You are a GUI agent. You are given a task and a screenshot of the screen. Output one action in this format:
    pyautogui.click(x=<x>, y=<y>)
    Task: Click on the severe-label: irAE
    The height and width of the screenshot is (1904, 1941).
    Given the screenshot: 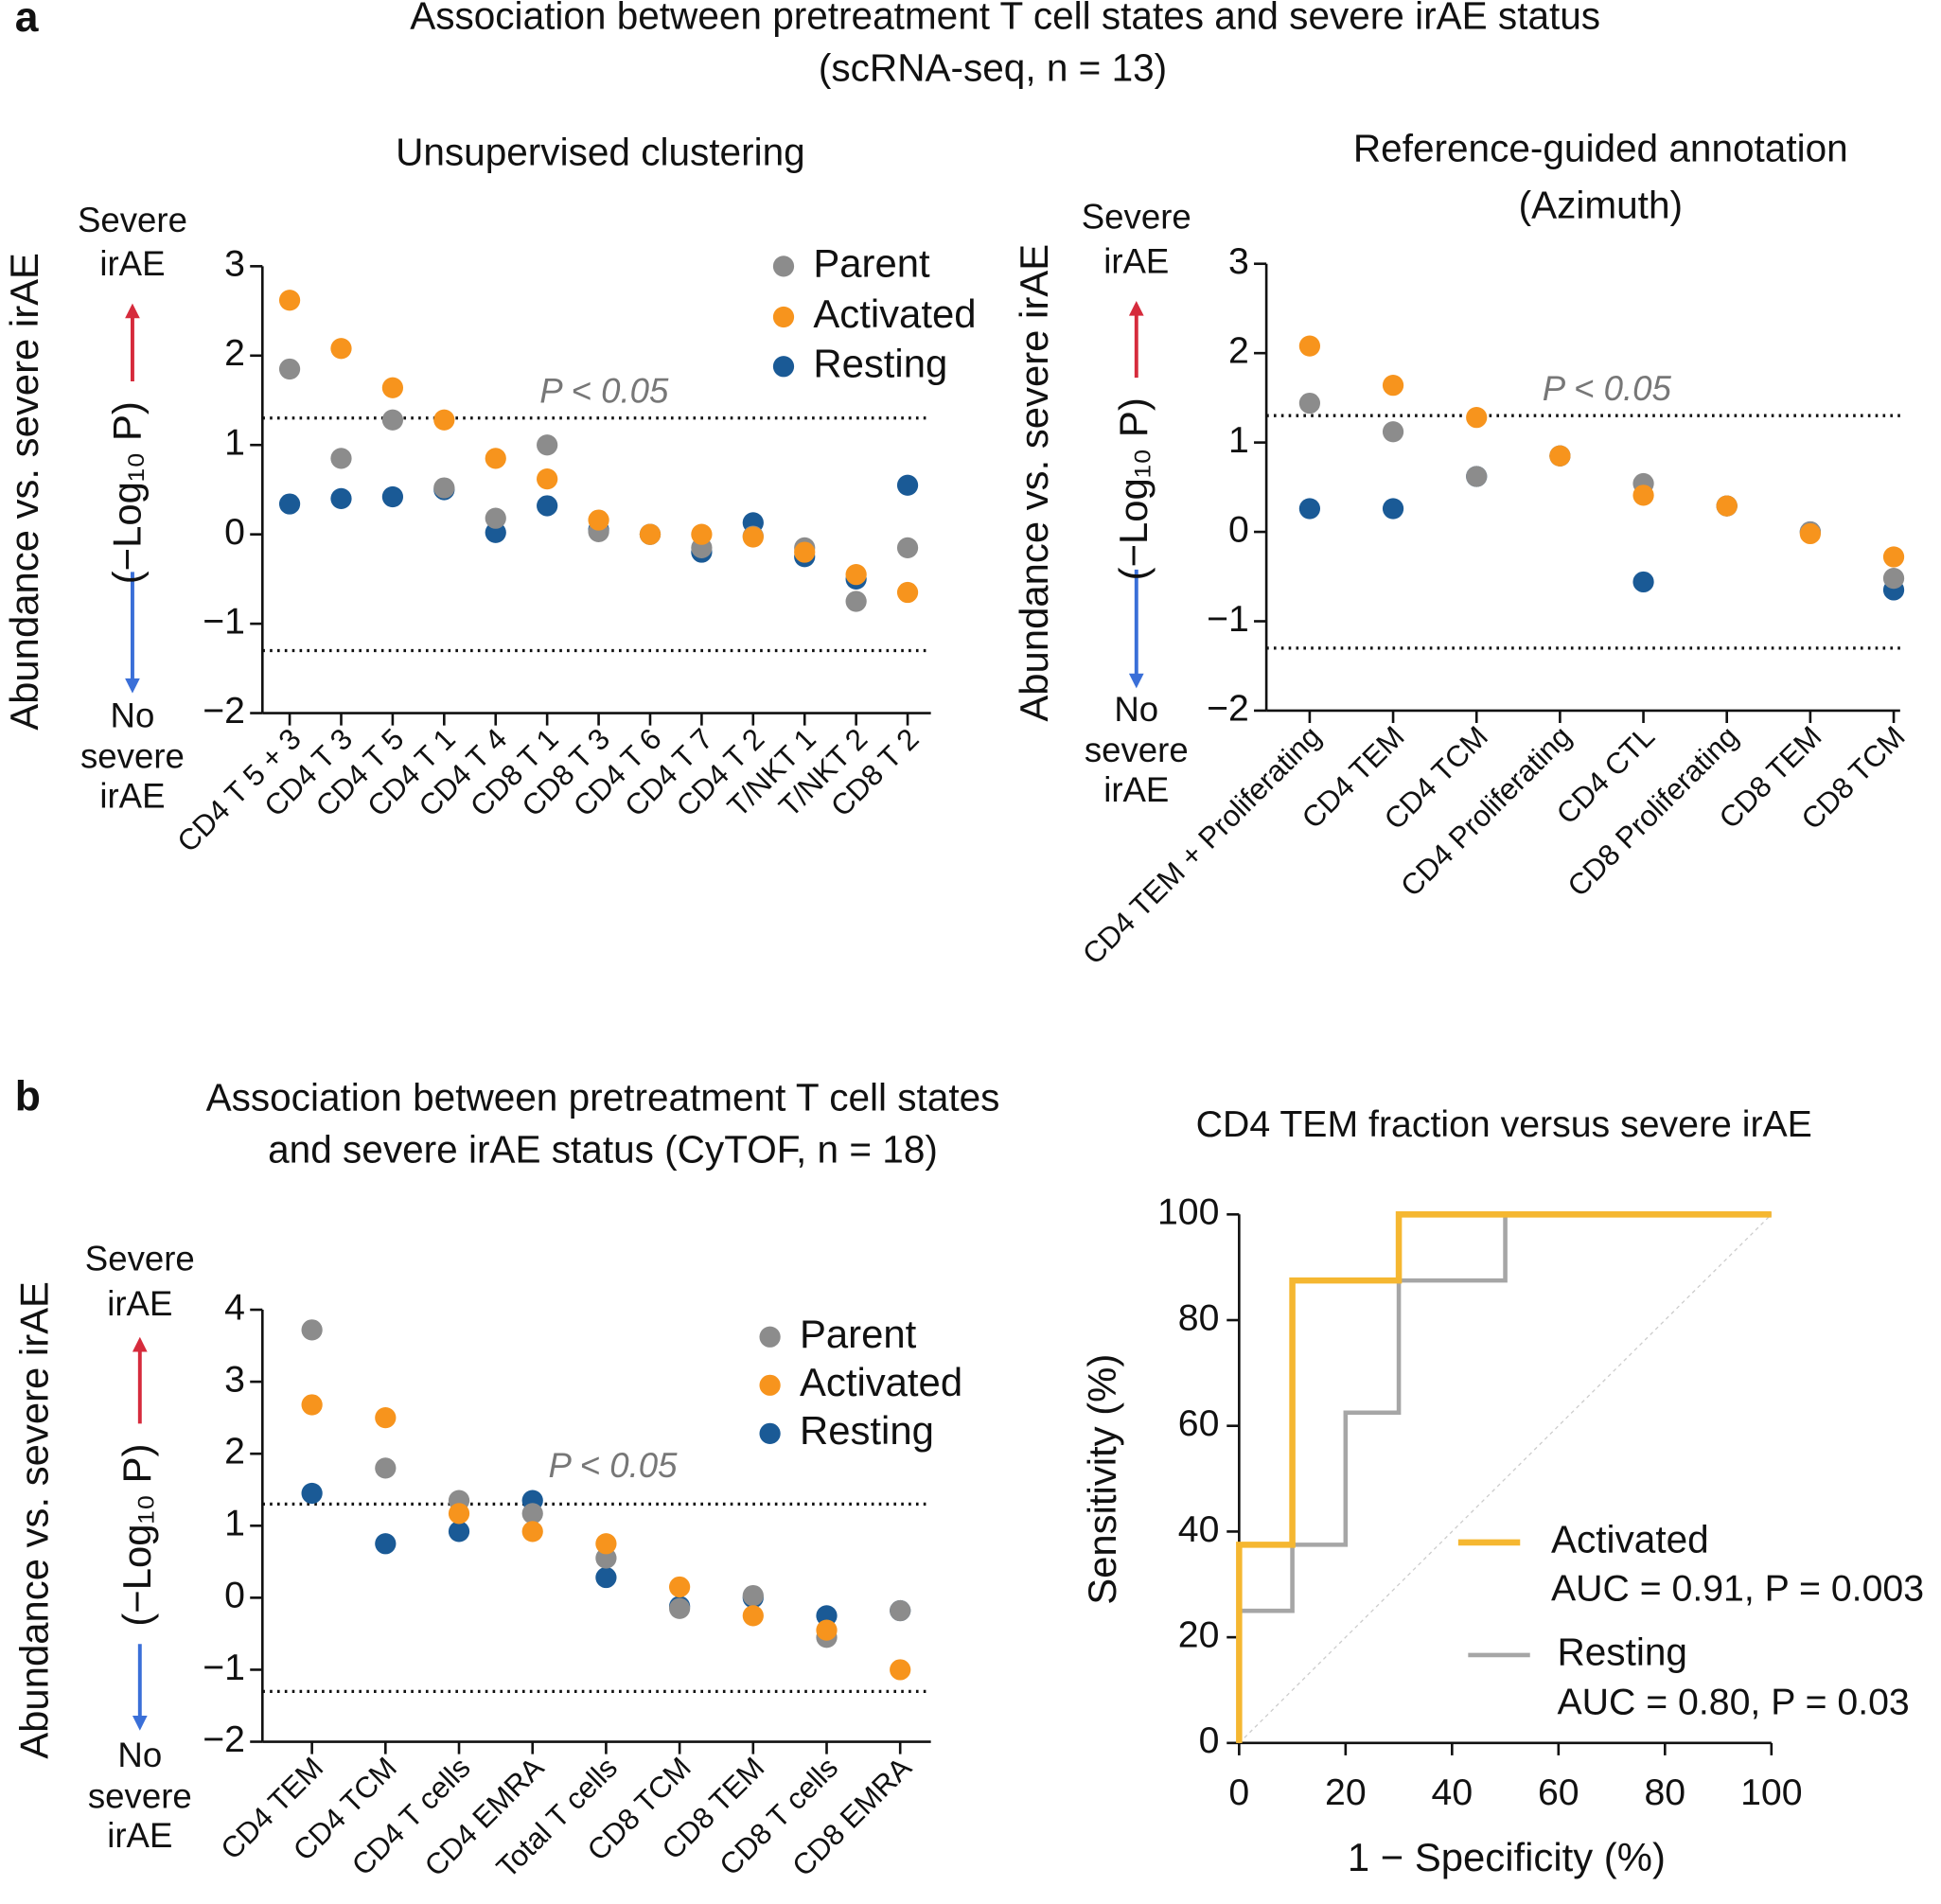 What is the action you would take?
    pyautogui.click(x=139, y=1303)
    